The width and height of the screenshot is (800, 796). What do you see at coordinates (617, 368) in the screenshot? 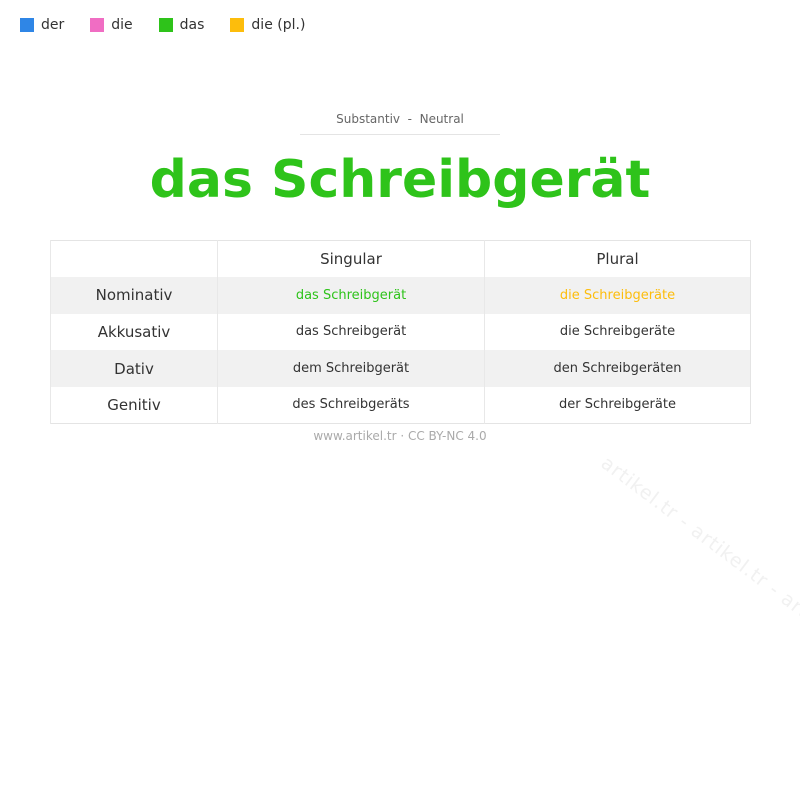
I see `plural-cell: den Schreibgeräten` at bounding box center [617, 368].